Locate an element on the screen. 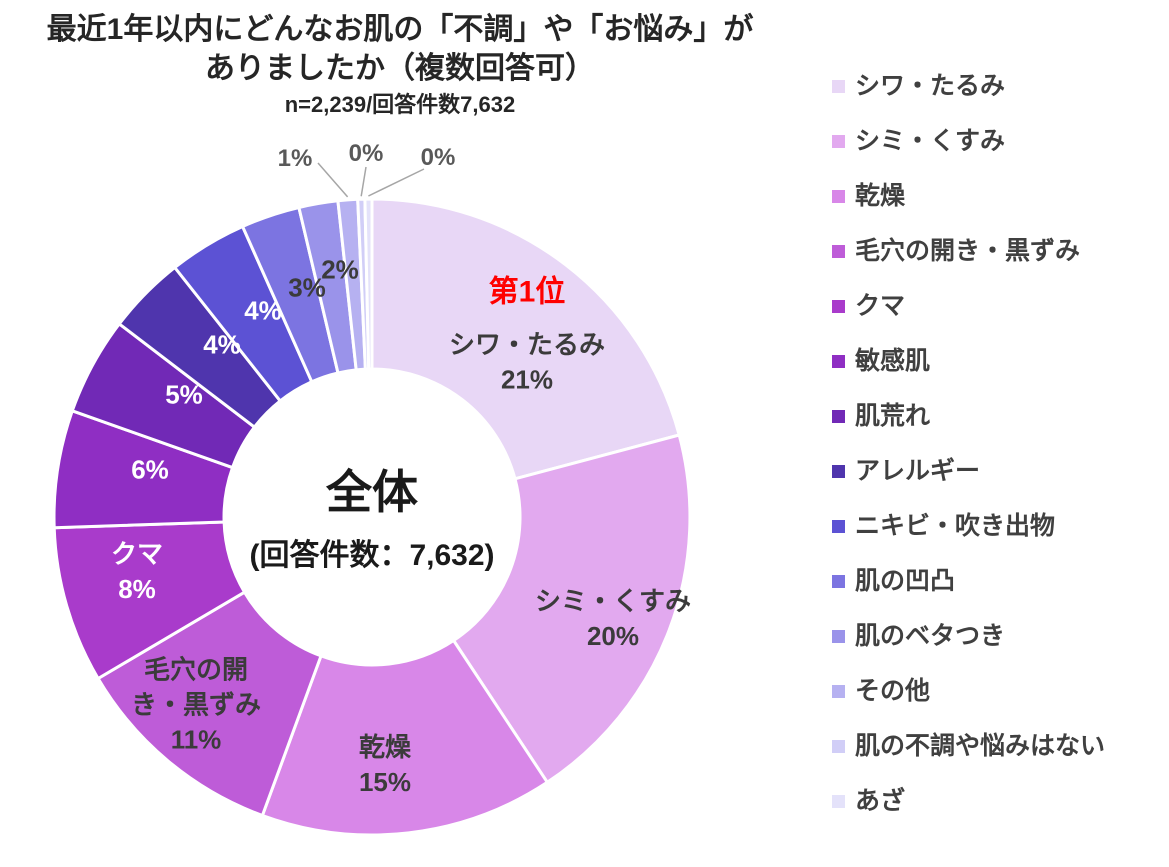 The height and width of the screenshot is (867, 1169). legend-item: ニキビ・吹き出物 is located at coordinates (968, 526).